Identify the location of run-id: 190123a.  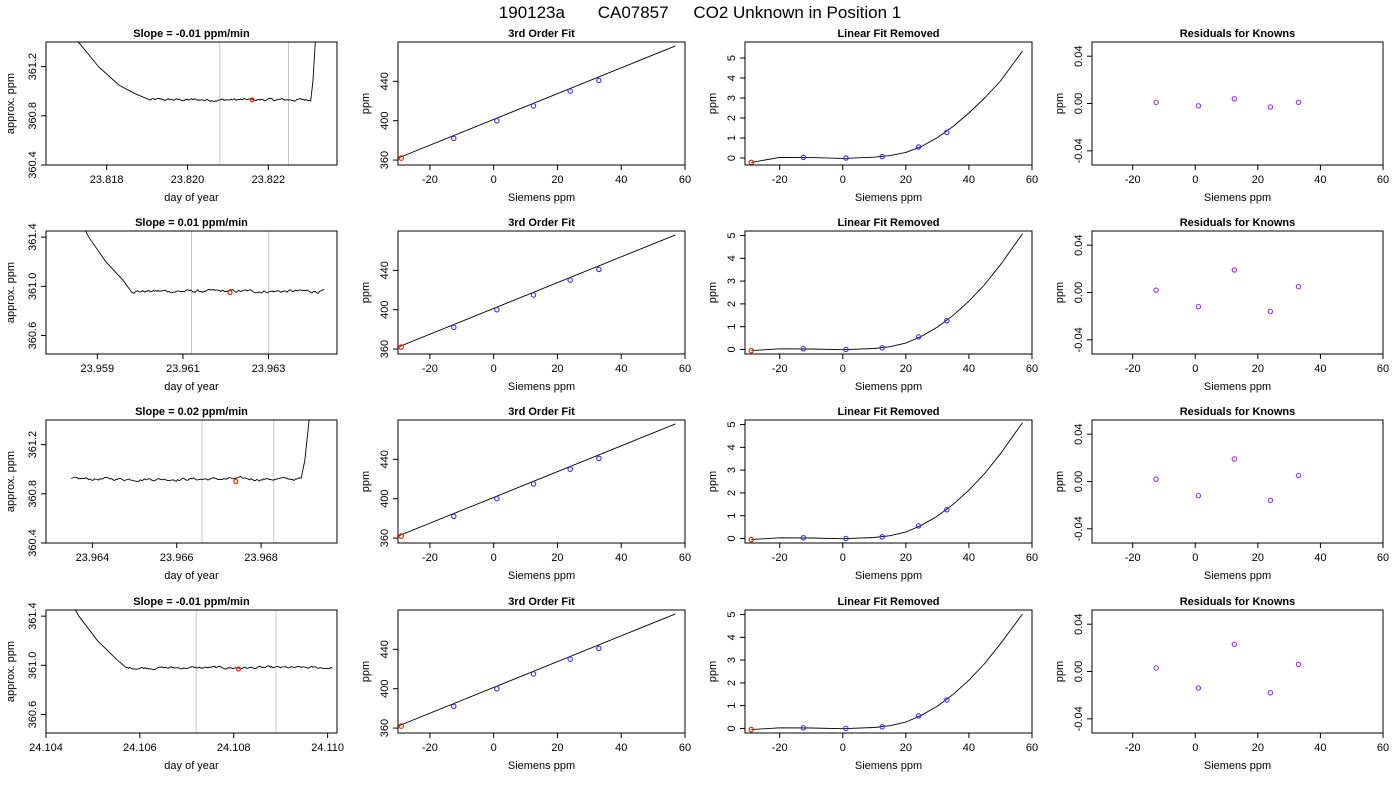
(532, 12).